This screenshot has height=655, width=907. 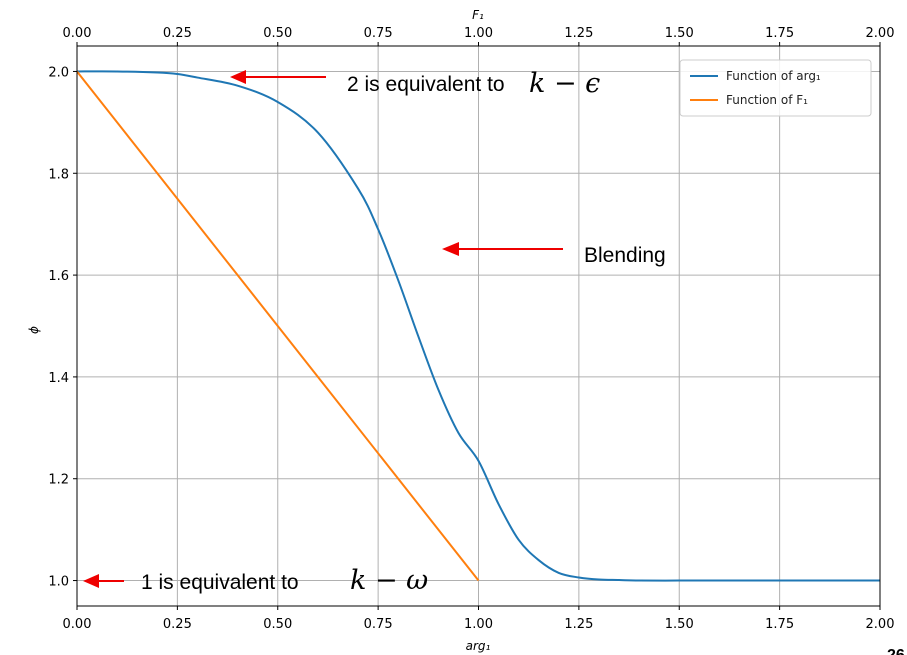 I want to click on annotation-math-k-omega: k − ω, so click(x=389, y=580).